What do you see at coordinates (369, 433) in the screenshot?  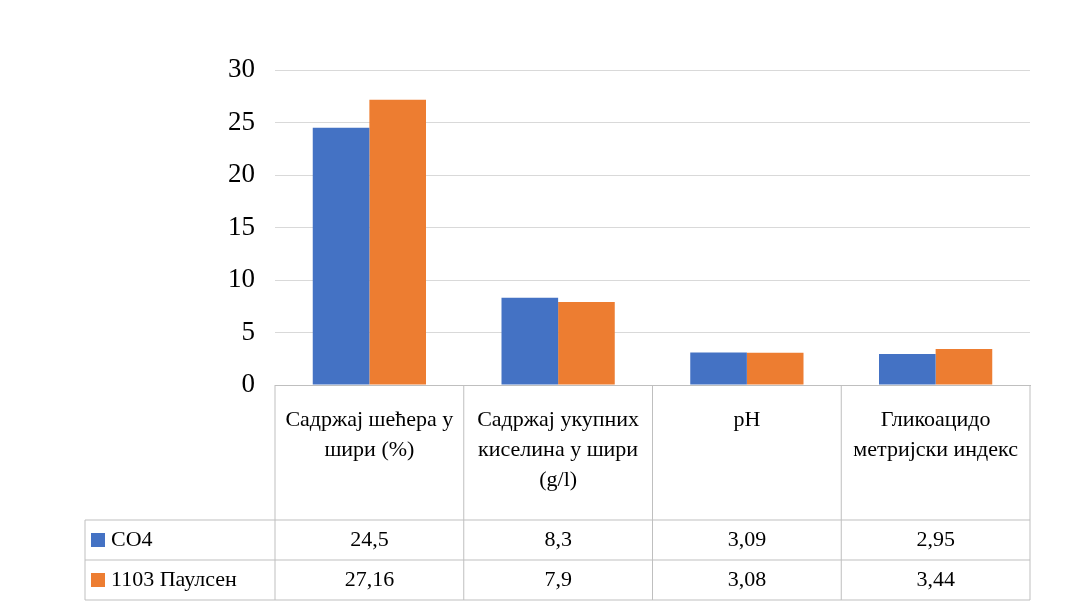 I see `x-tick-label: Садржај шећера у шири (%)` at bounding box center [369, 433].